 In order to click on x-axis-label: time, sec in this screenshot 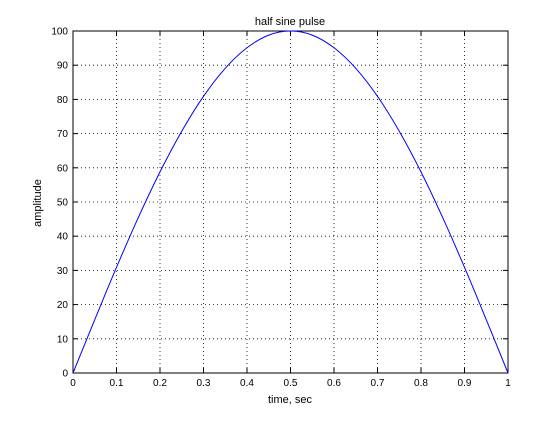, I will do `click(290, 400)`.